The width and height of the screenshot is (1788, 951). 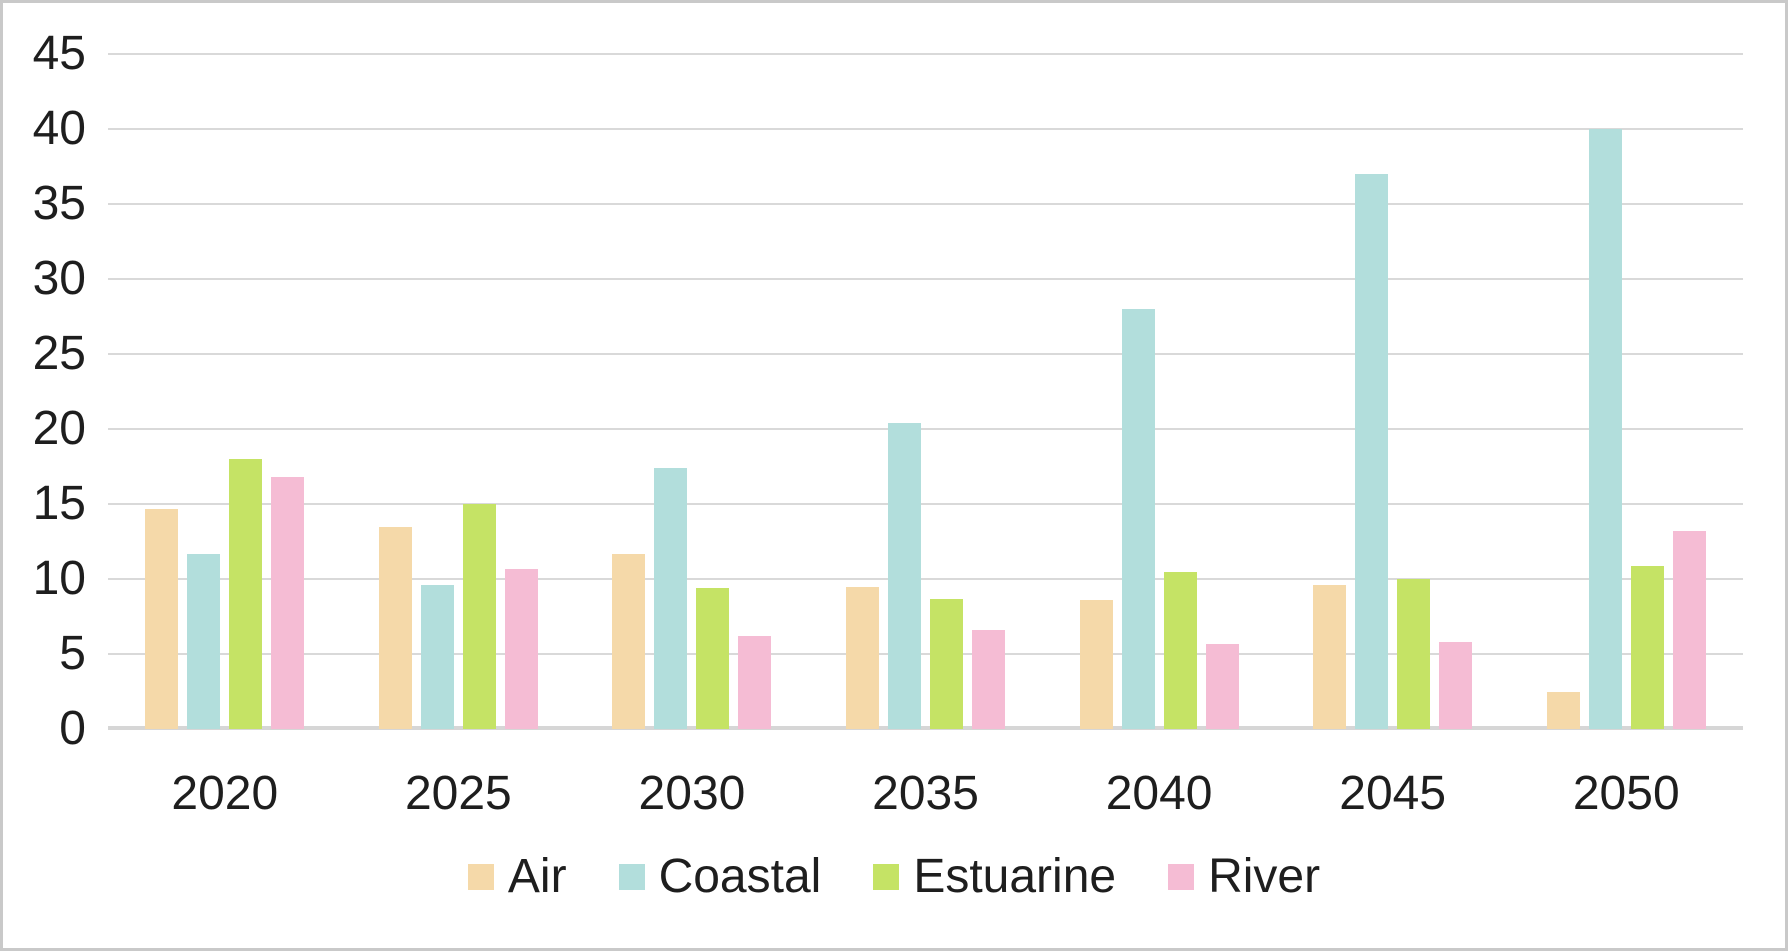 What do you see at coordinates (740, 876) in the screenshot?
I see `legend-label: Coastal` at bounding box center [740, 876].